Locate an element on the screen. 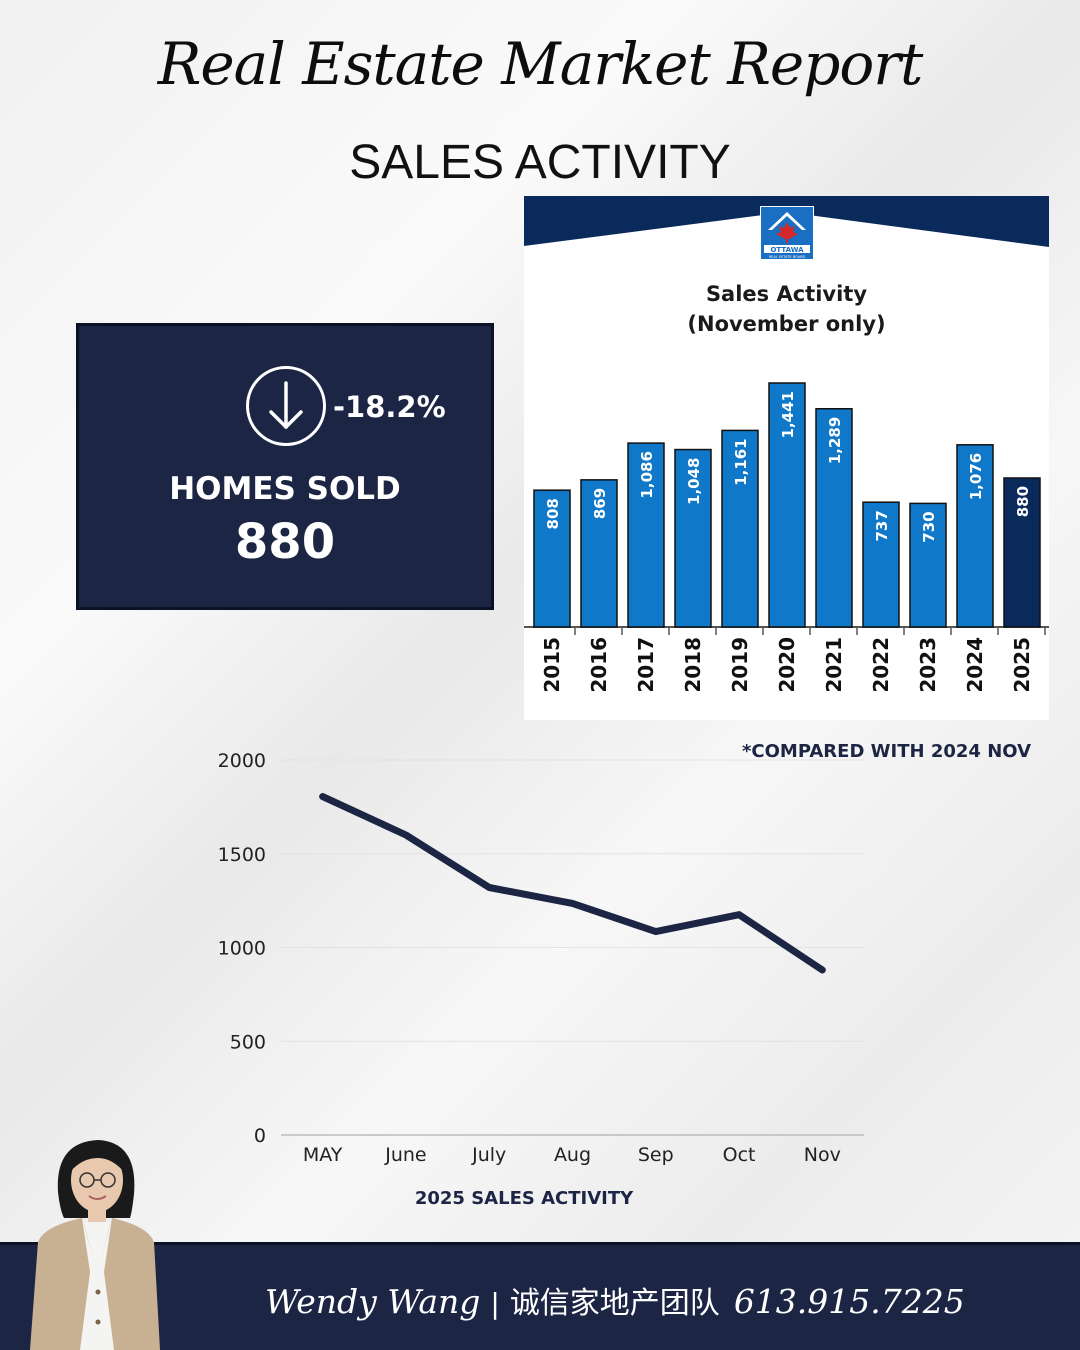 Image resolution: width=1080 pixels, height=1350 pixels. bar-value-label: 730 is located at coordinates (929, 526).